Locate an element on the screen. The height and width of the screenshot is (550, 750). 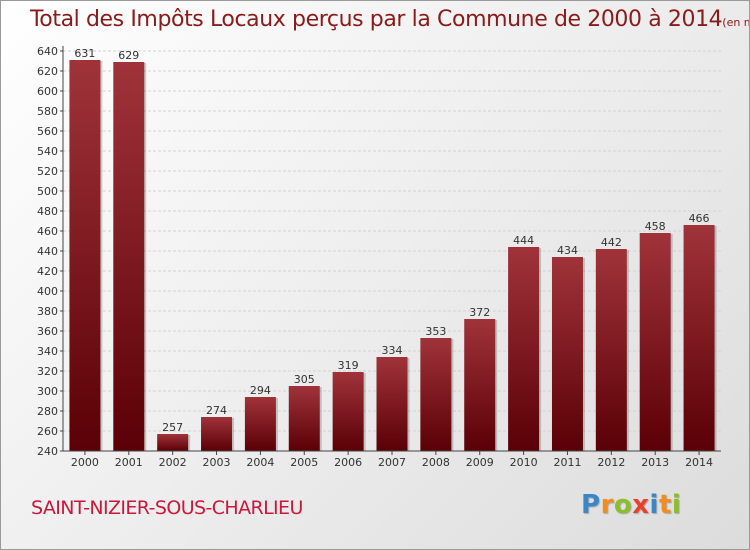
y-tick-label: 540 is located at coordinates (47, 151).